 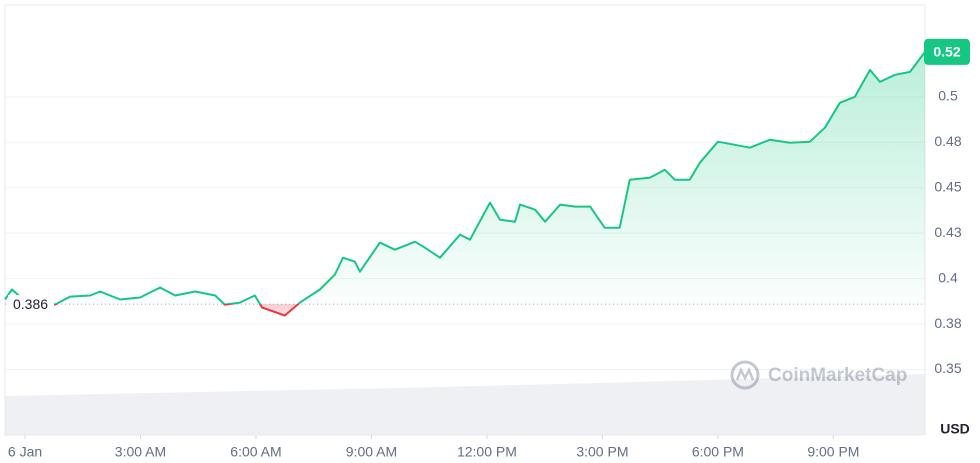 What do you see at coordinates (955, 429) in the screenshot?
I see `y-unit: USD` at bounding box center [955, 429].